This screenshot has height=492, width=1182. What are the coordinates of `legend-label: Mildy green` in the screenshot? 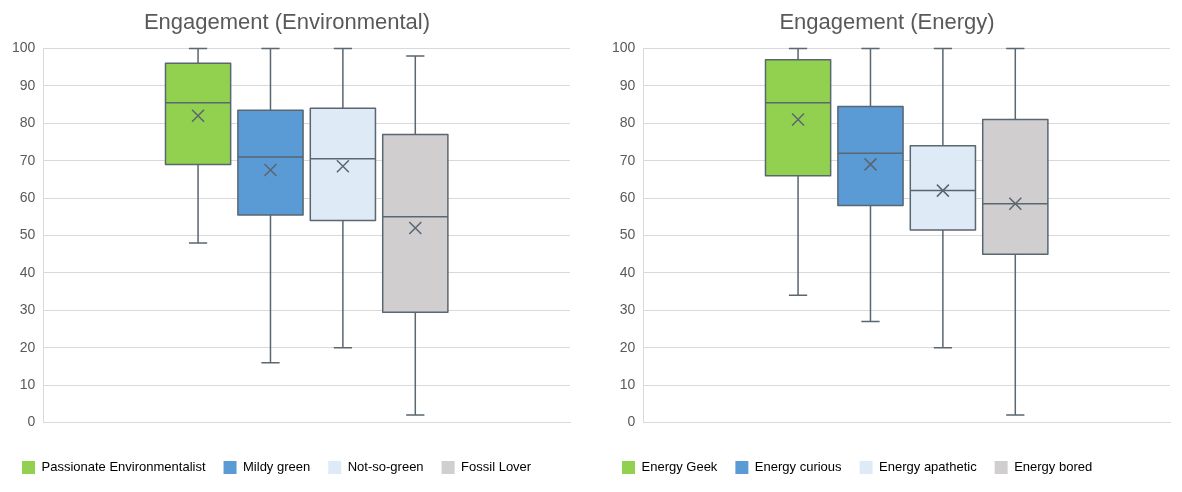 It's located at (277, 467).